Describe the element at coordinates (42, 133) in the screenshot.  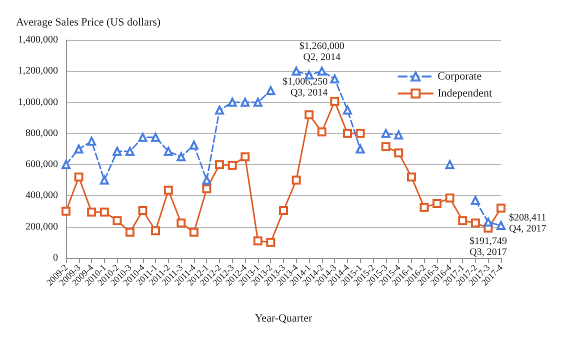
I see `y-tick-label: 800,000` at that location.